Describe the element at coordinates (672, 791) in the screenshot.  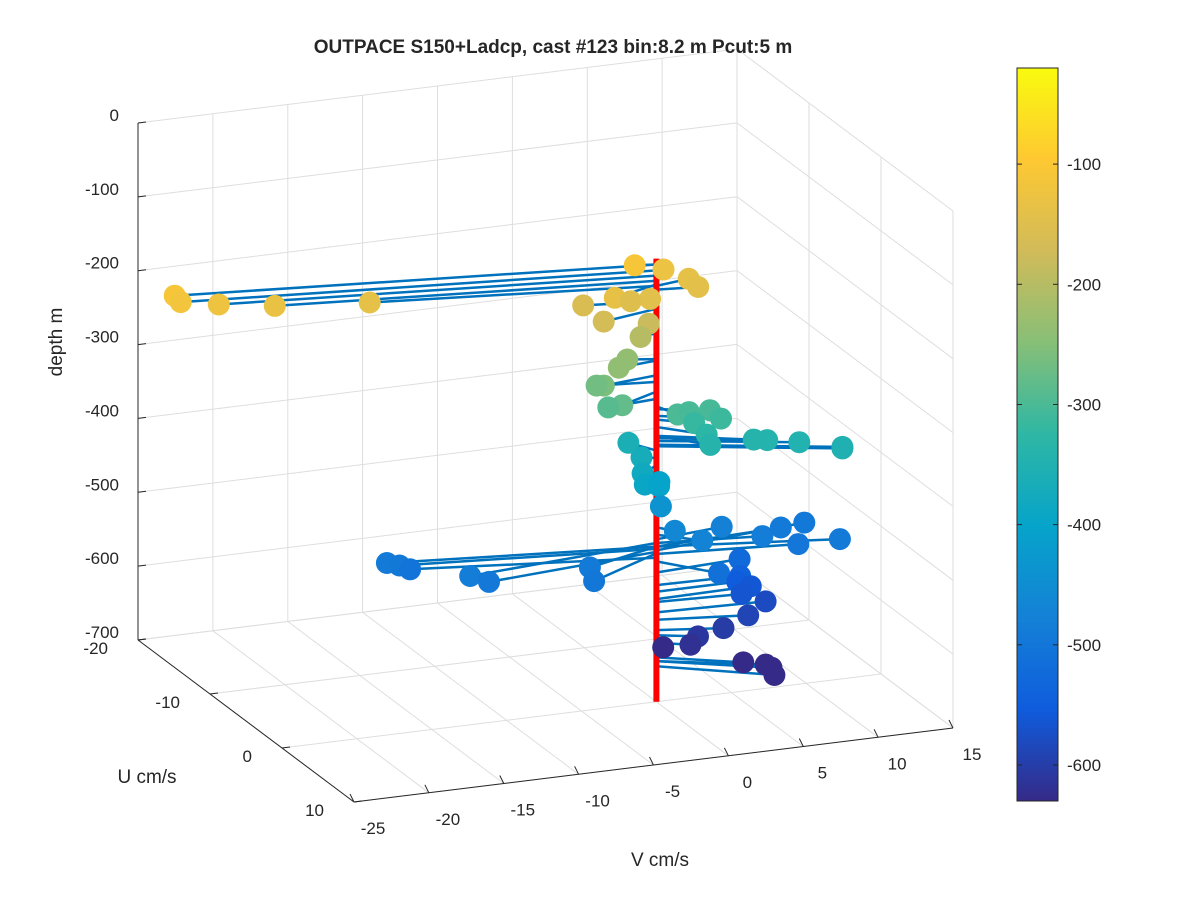
I see `v-tick-label: -5` at that location.